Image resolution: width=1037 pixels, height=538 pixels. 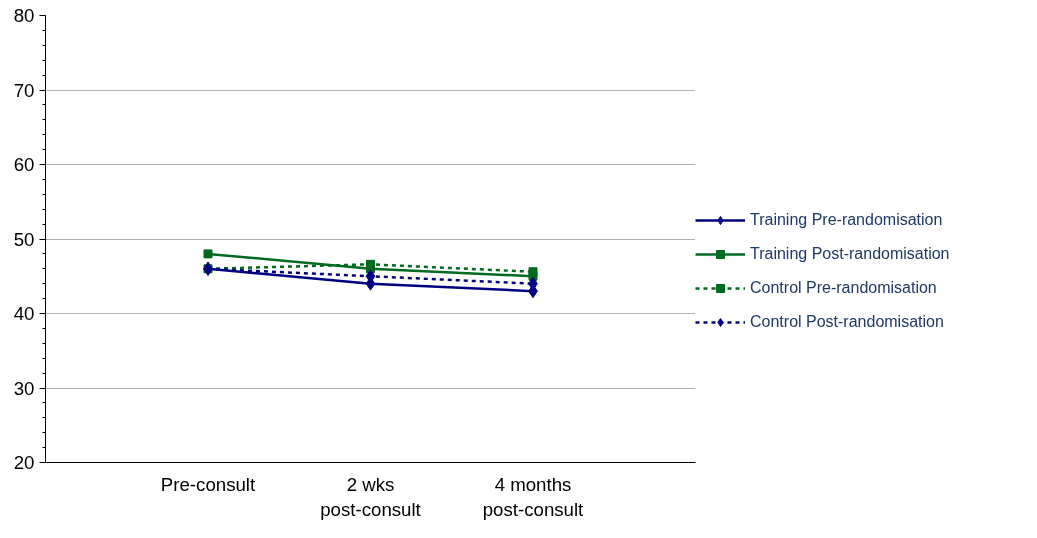 What do you see at coordinates (24, 90) in the screenshot?
I see `y-tick-label: 70` at bounding box center [24, 90].